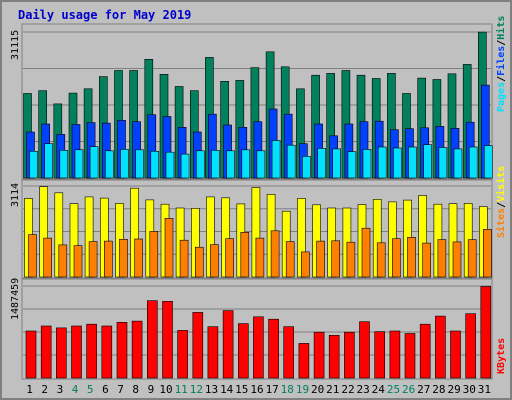 This screenshot has width=512, height=400. Describe the element at coordinates (317, 389) in the screenshot. I see `day-label: 20` at that location.